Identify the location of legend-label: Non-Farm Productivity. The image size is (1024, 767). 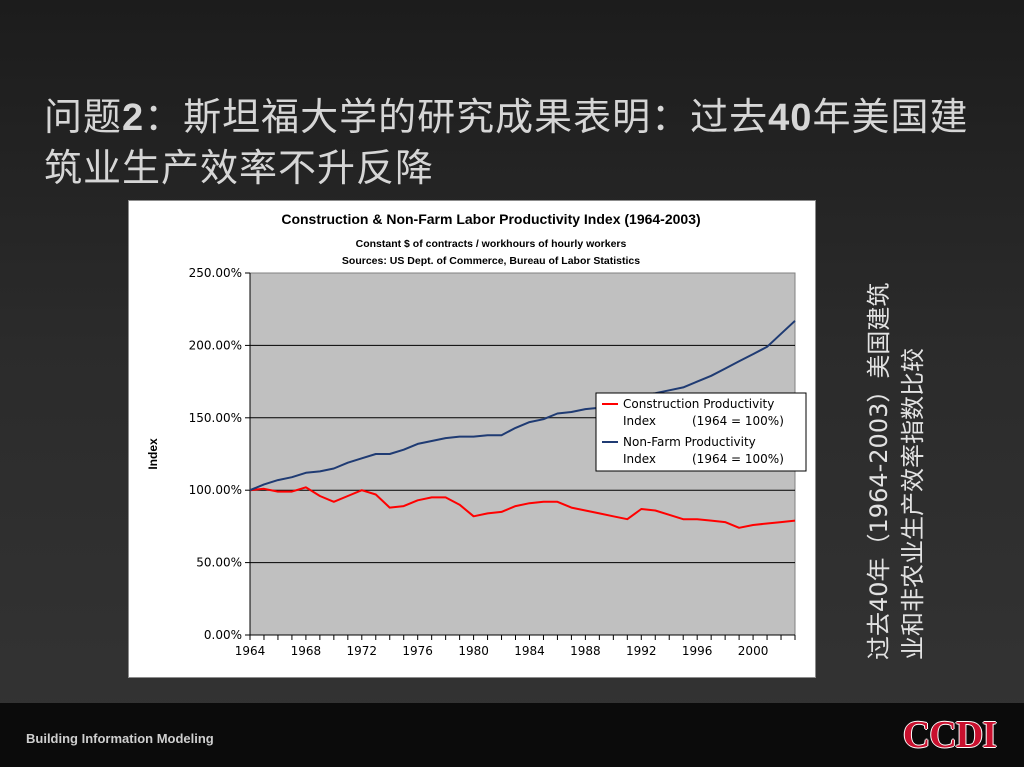
(689, 442).